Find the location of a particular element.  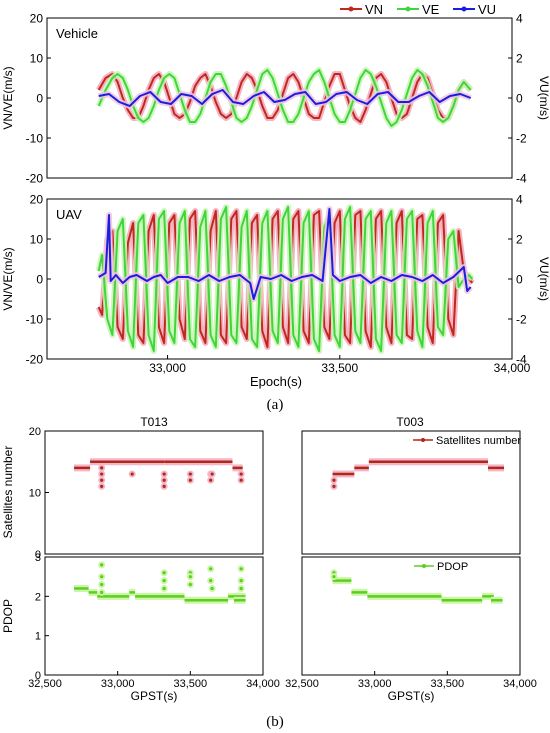

uav-ve-line is located at coordinates (285, 279).